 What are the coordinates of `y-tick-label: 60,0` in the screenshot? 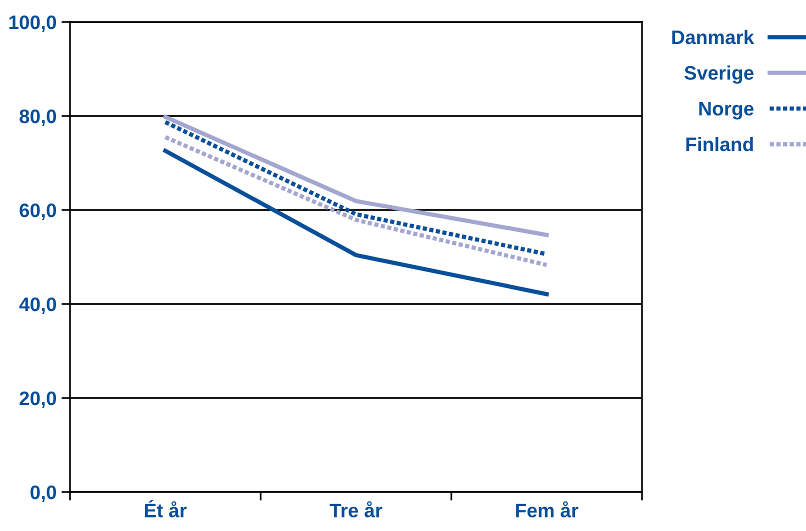 It's located at (38, 211).